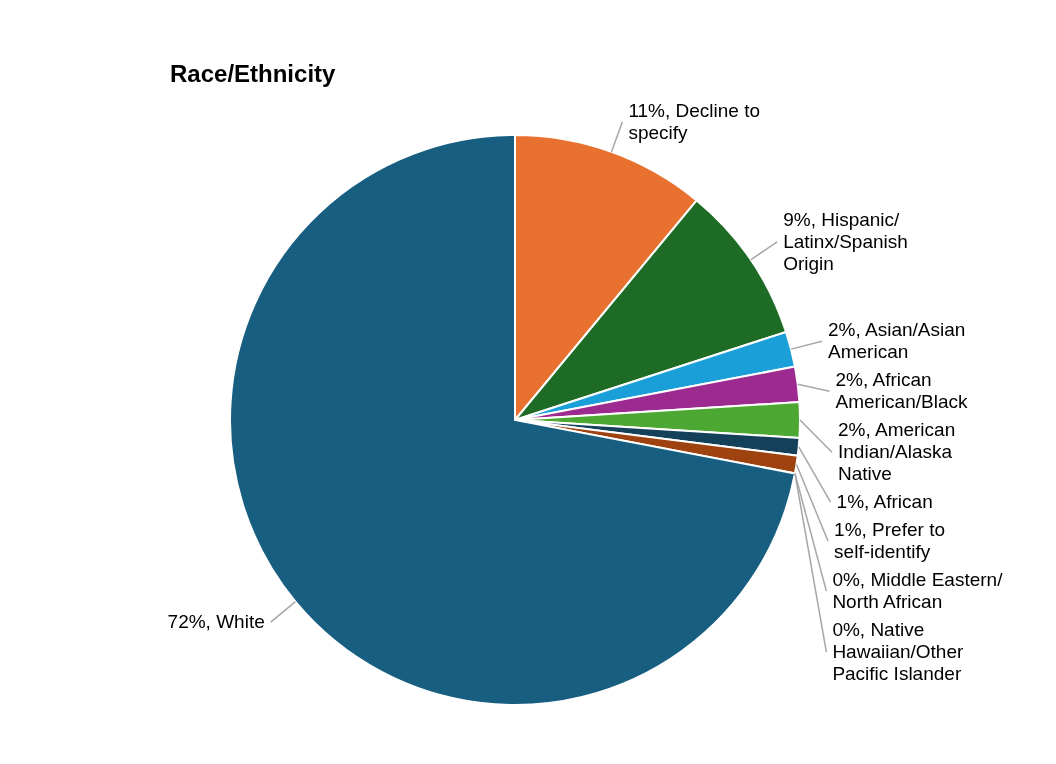 Image resolution: width=1056 pixels, height=764 pixels. I want to click on slice-label: 2%, African American/Black, so click(901, 391).